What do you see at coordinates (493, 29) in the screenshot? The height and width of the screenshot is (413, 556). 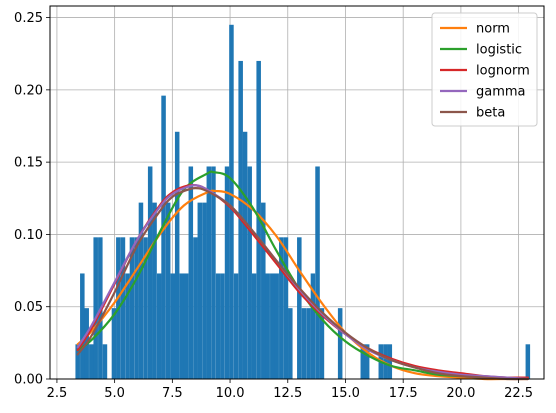 I see `legend-label-norm: norm` at bounding box center [493, 29].